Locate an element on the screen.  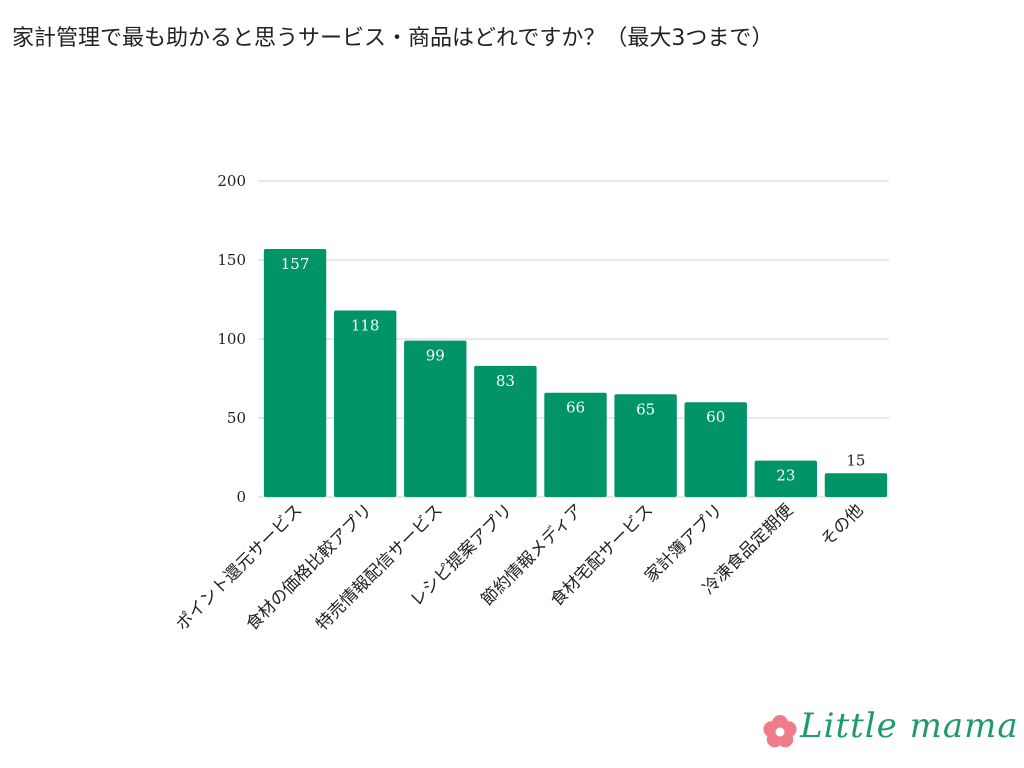
bar-value-label: 66 is located at coordinates (575, 408).